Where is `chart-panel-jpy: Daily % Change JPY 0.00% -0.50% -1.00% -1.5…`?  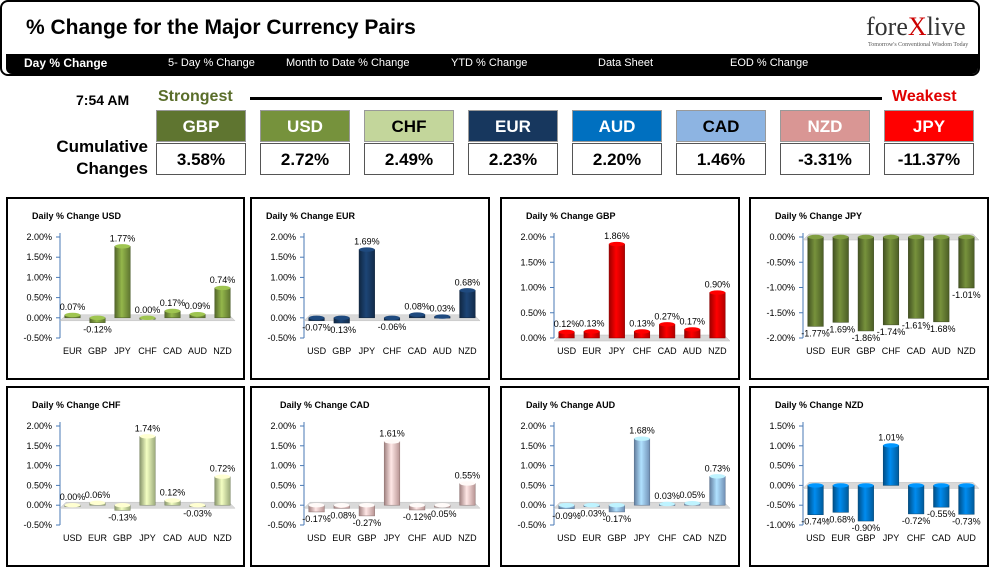 chart-panel-jpy: Daily % Change JPY 0.00% -0.50% -1.00% -1.5… is located at coordinates (869, 288).